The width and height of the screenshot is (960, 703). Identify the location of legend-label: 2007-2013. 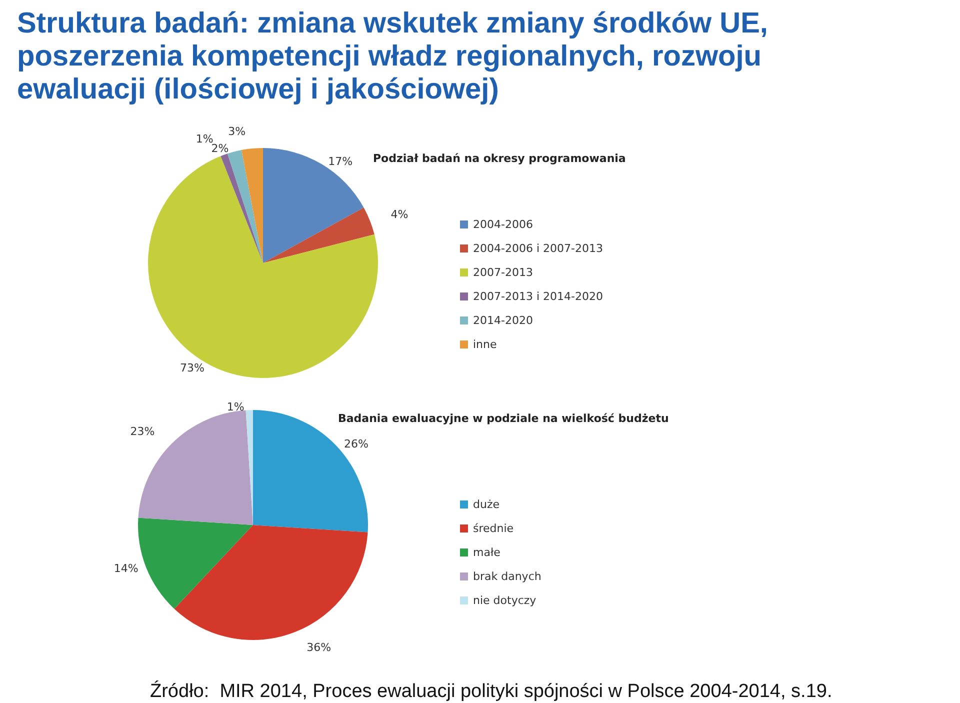
(503, 272).